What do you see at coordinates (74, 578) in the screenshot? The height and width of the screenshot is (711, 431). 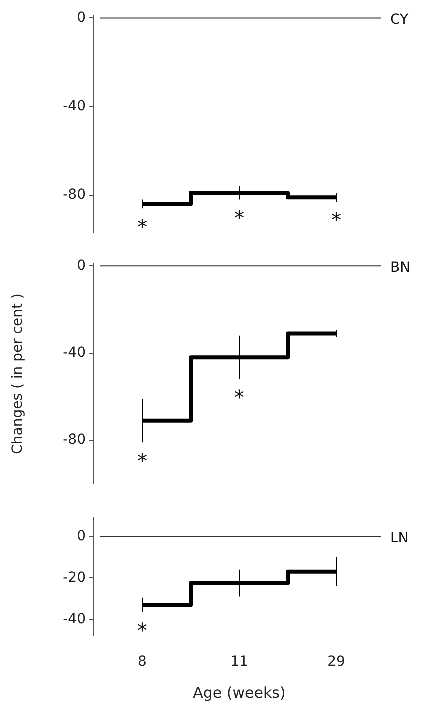 I see `y-tick-label: -20` at bounding box center [74, 578].